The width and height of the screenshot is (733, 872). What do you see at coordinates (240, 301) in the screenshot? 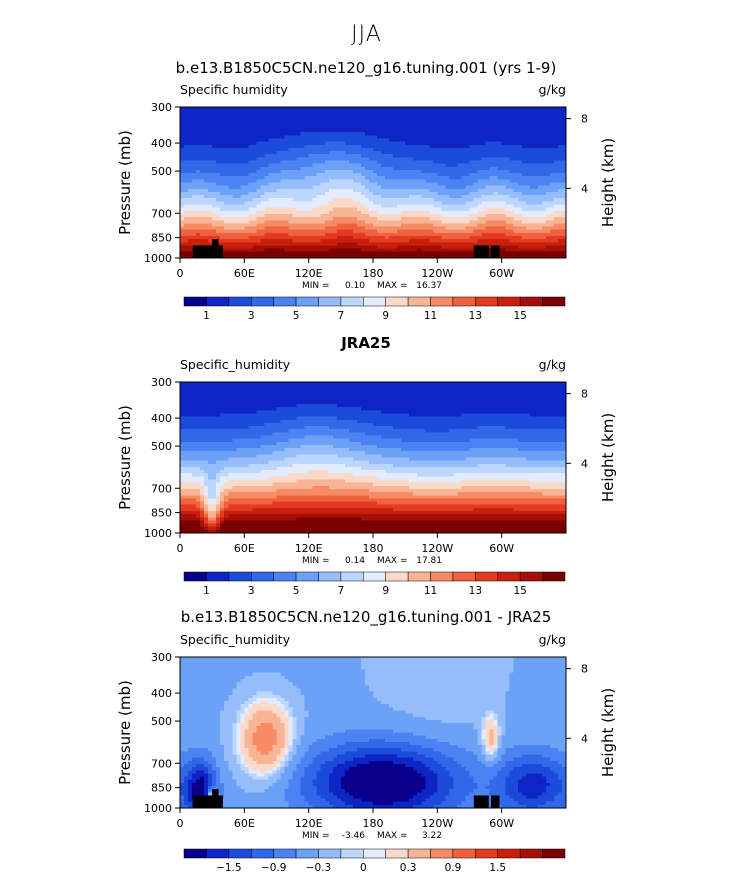
I see `colorbar-swatch` at bounding box center [240, 301].